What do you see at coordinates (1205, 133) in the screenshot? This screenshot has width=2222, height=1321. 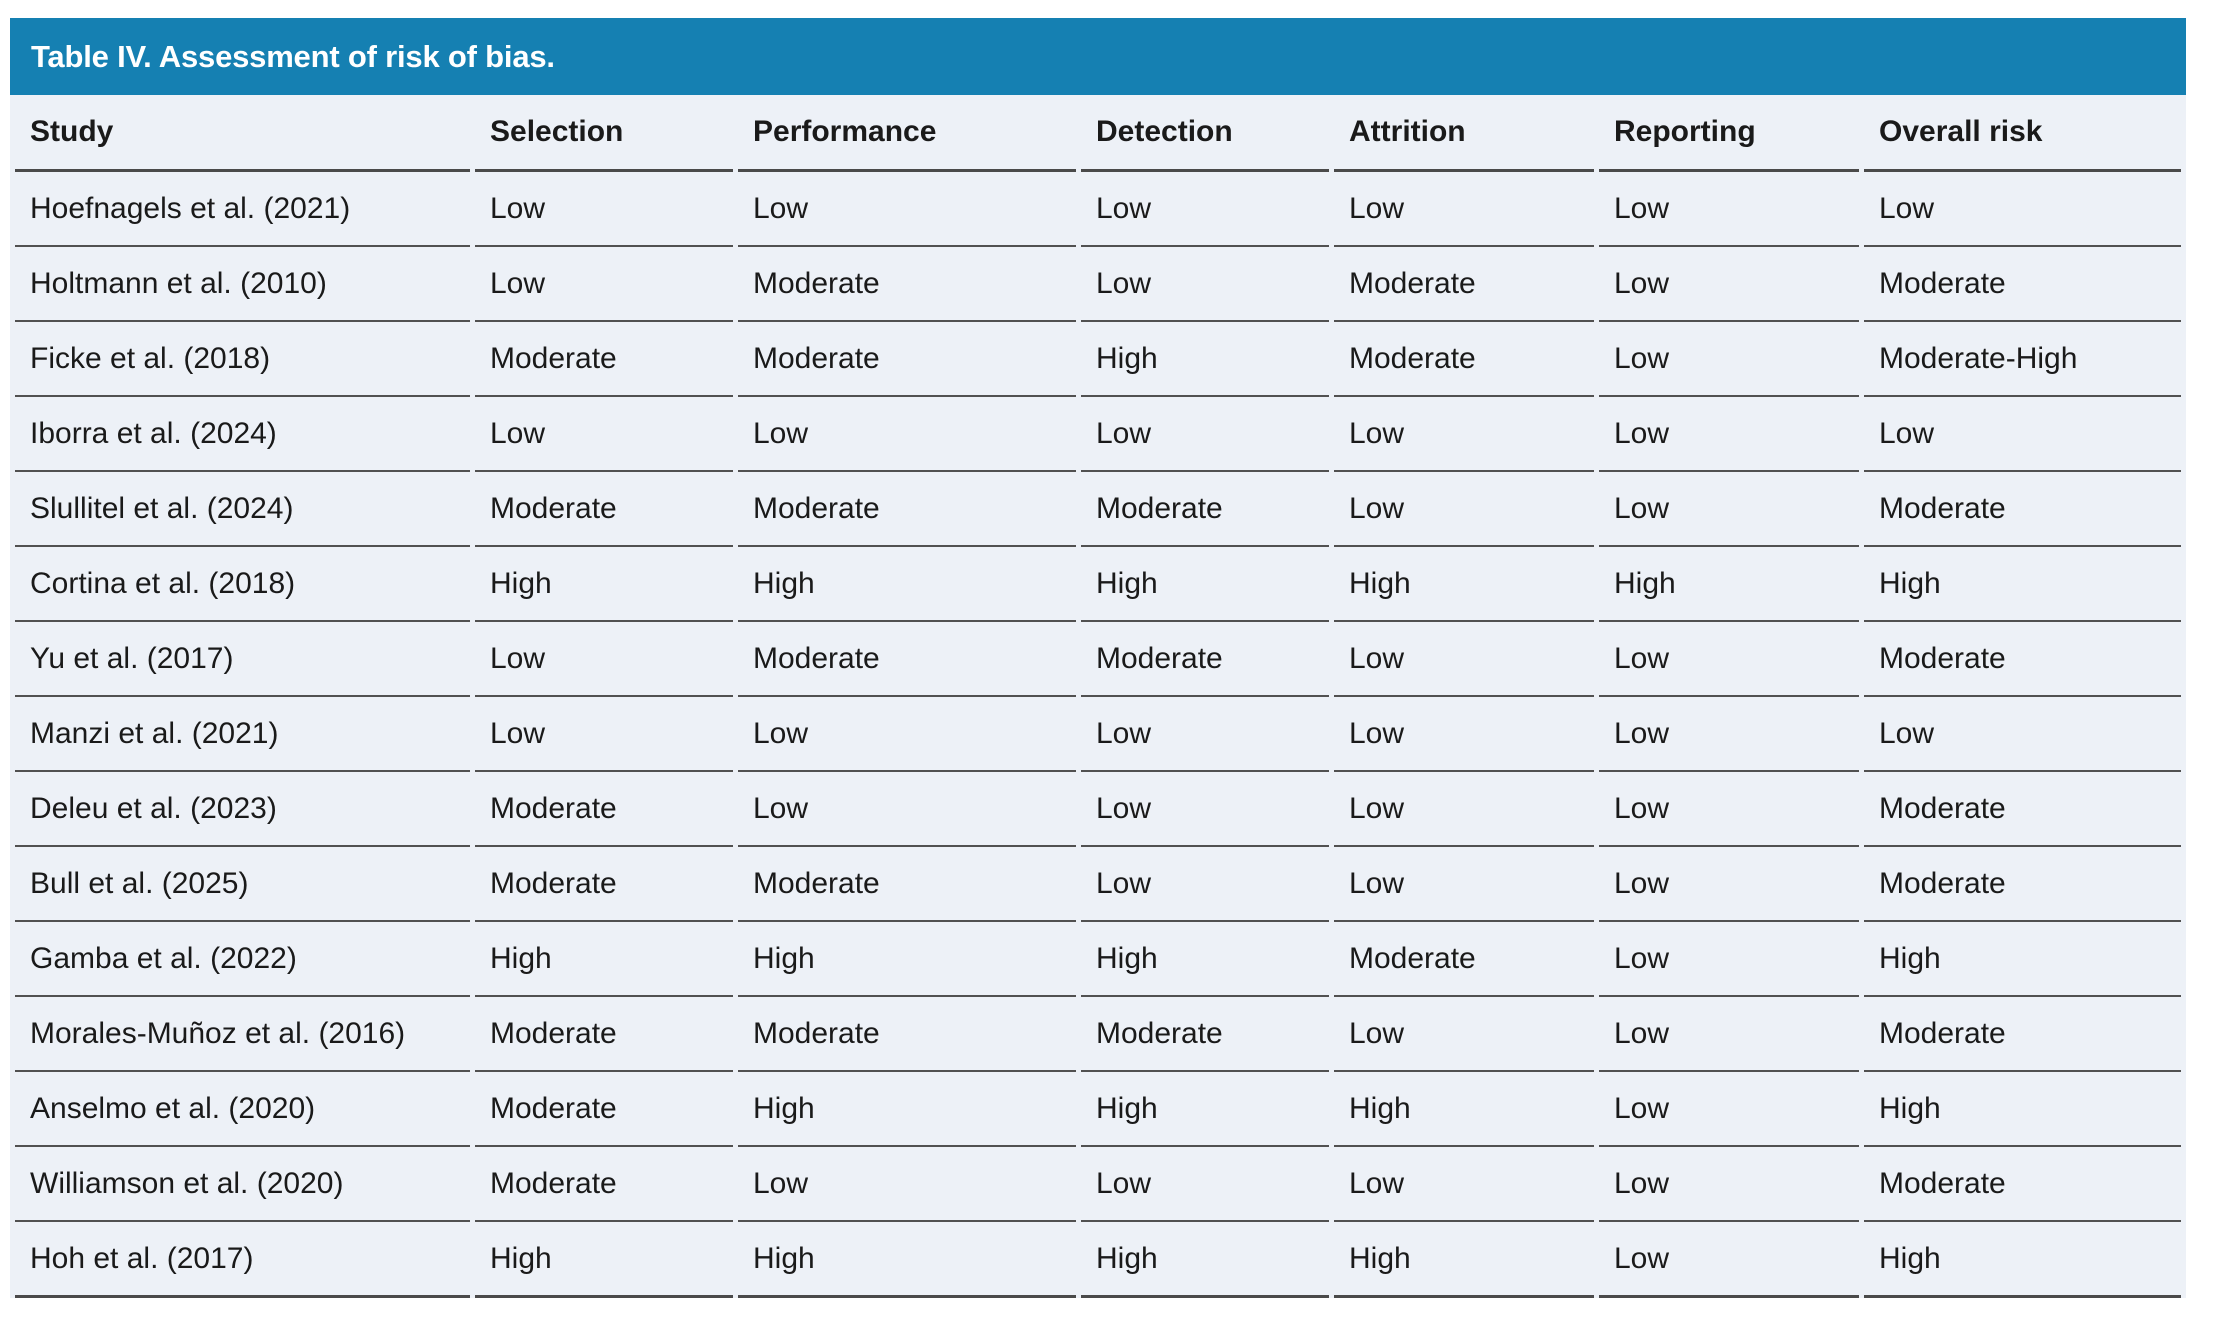 I see `column-header: Detection` at bounding box center [1205, 133].